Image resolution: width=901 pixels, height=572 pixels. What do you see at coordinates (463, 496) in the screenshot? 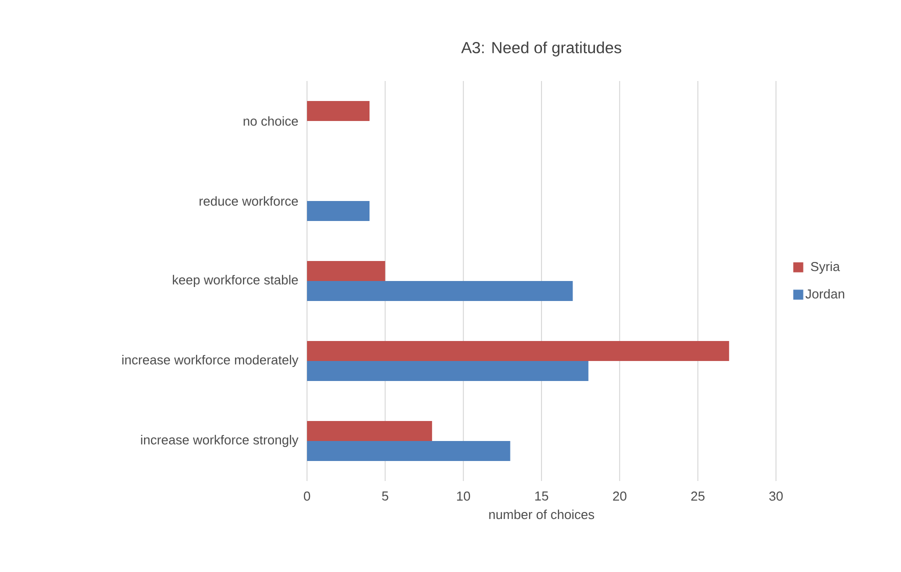
I see `x-tick-label: 10` at bounding box center [463, 496].